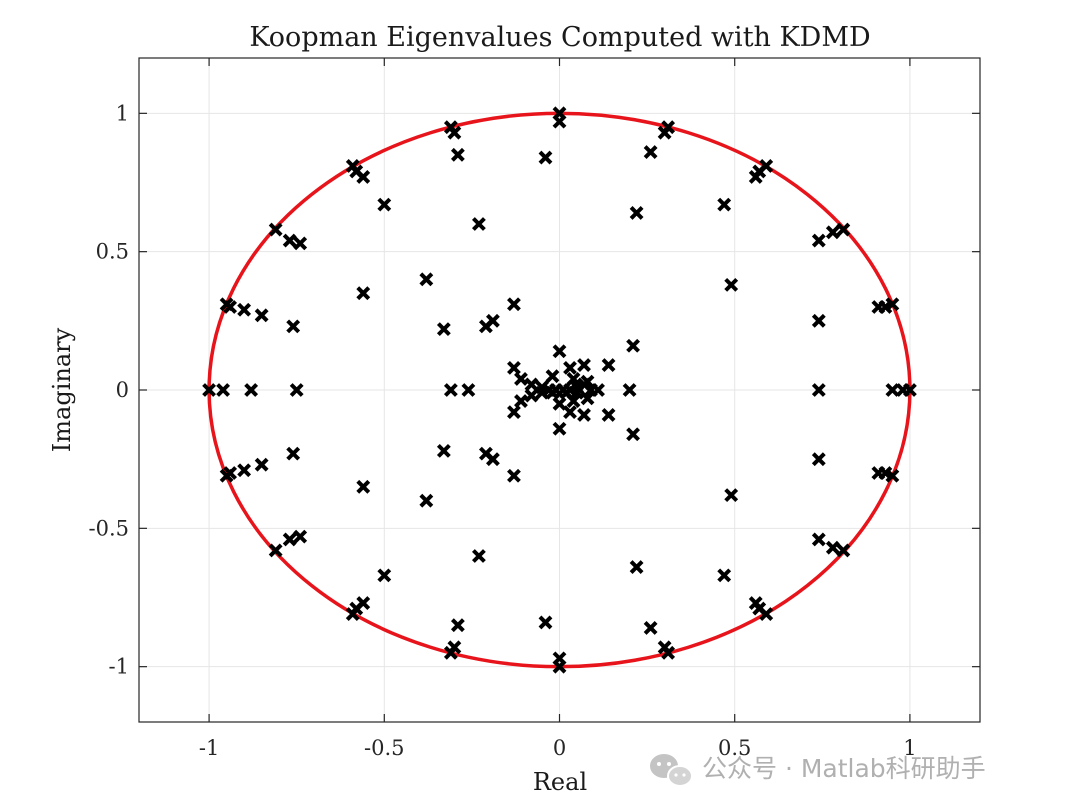 This screenshot has height=810, width=1080. I want to click on y-tick-label: -1, so click(119, 667).